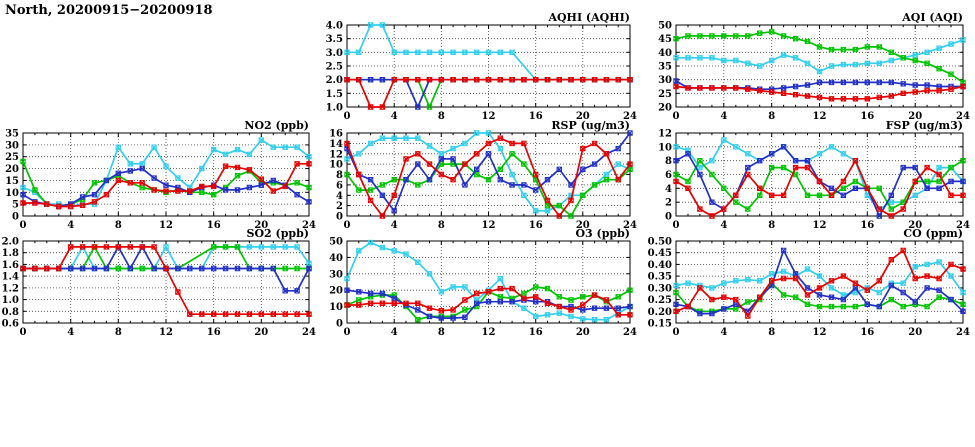 The height and width of the screenshot is (447, 975). What do you see at coordinates (10, 253) in the screenshot?
I see `tick-label: 1.8` at bounding box center [10, 253].